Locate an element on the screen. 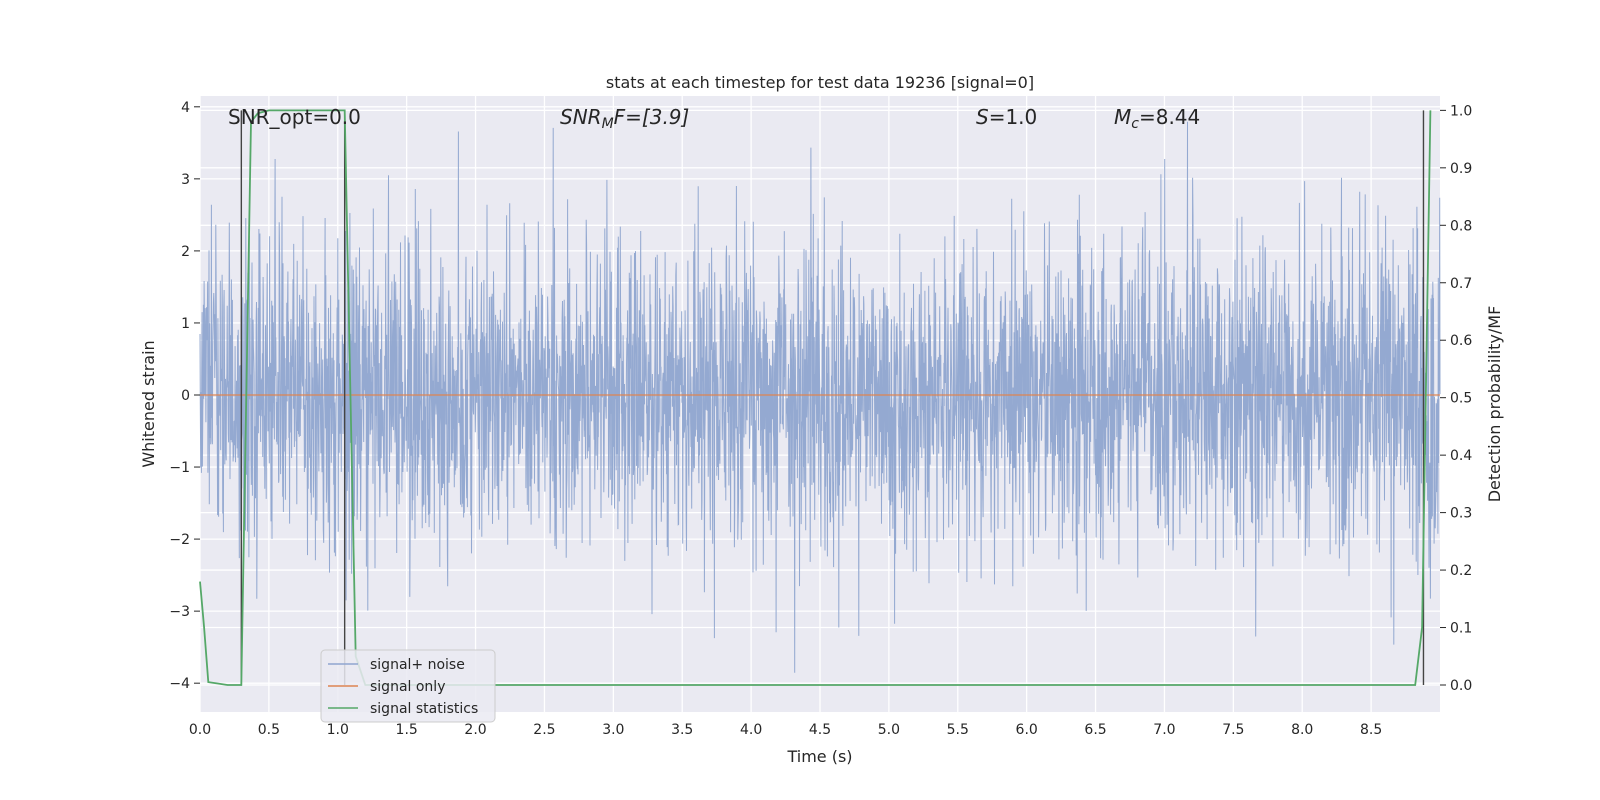 The width and height of the screenshot is (1600, 800). y2-axis-ticks: 1.0 0.9 0.8 0.7 0.6 0.5 0.4 0.3 0.2 0.1 0.0 is located at coordinates (1456, 398).